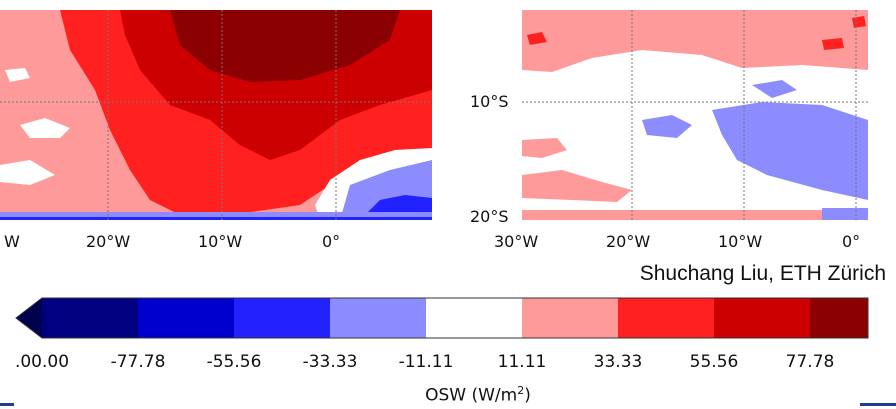  I want to click on colorbar-label-text: OSW (W/m, so click(471, 395).